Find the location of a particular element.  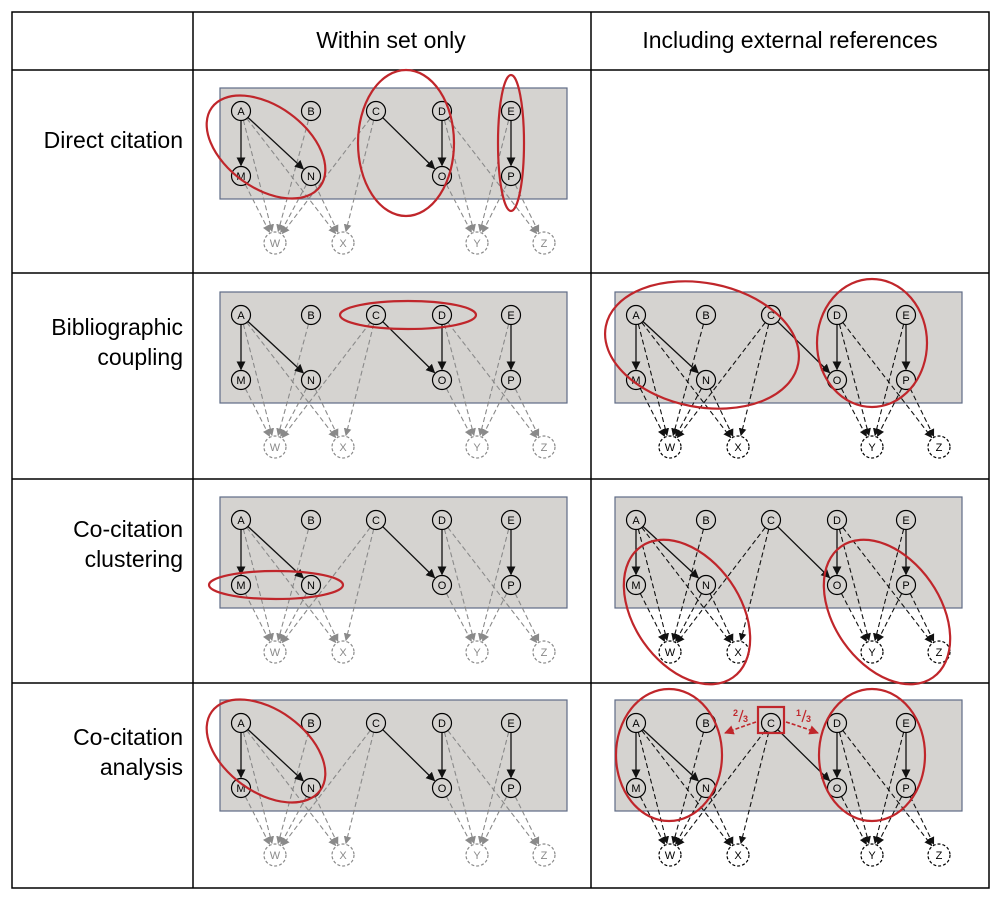

citation-edge-O-Y is located at coordinates (458, 413).